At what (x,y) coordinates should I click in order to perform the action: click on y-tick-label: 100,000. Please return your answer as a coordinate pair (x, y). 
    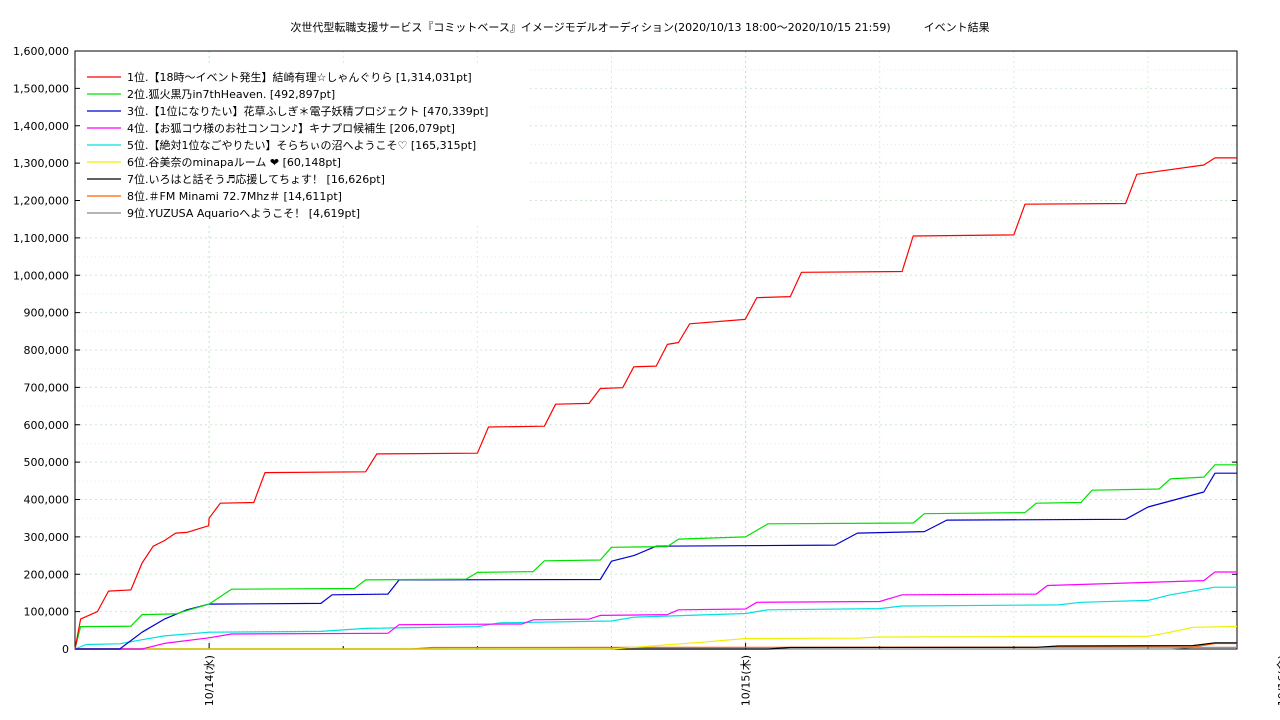
    Looking at the image, I should click on (47, 612).